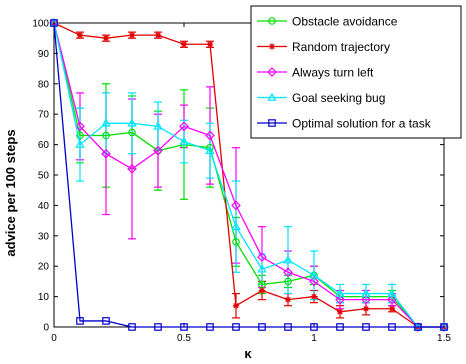 Image resolution: width=466 pixels, height=364 pixels. I want to click on x-tick-label: 0, so click(54, 338).